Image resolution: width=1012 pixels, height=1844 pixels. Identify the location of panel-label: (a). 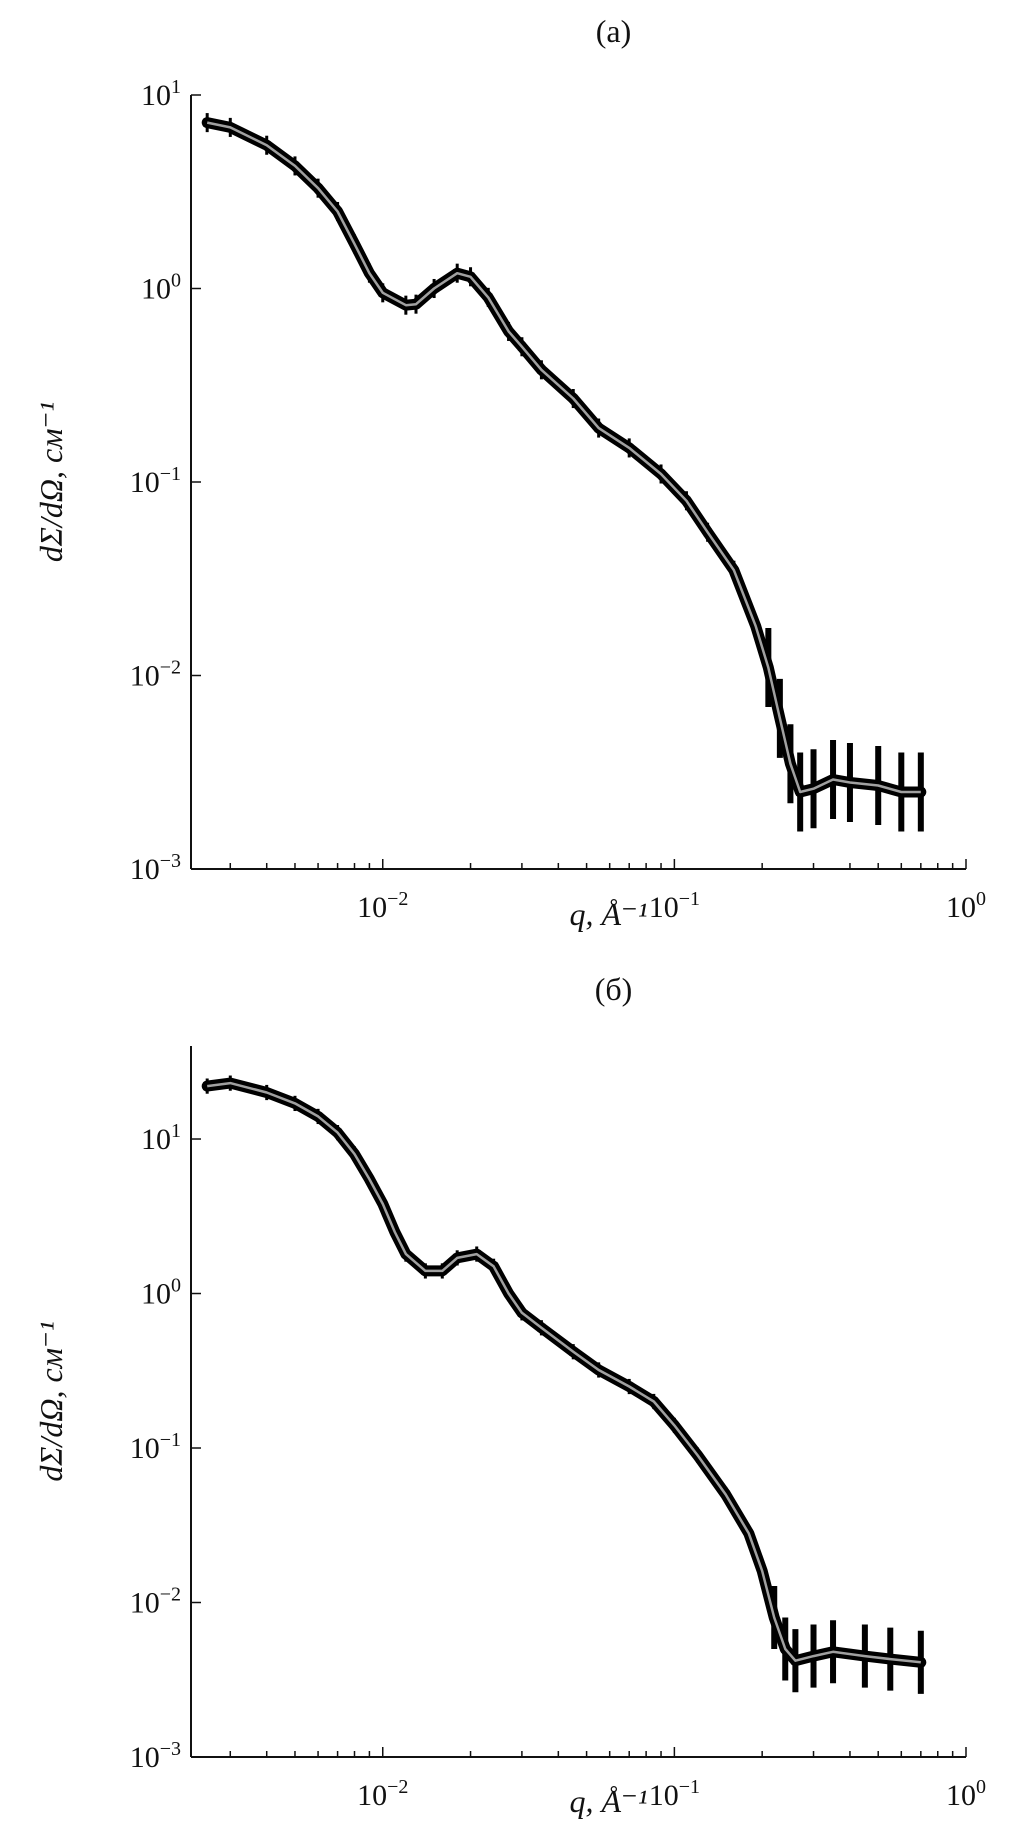
(614, 31).